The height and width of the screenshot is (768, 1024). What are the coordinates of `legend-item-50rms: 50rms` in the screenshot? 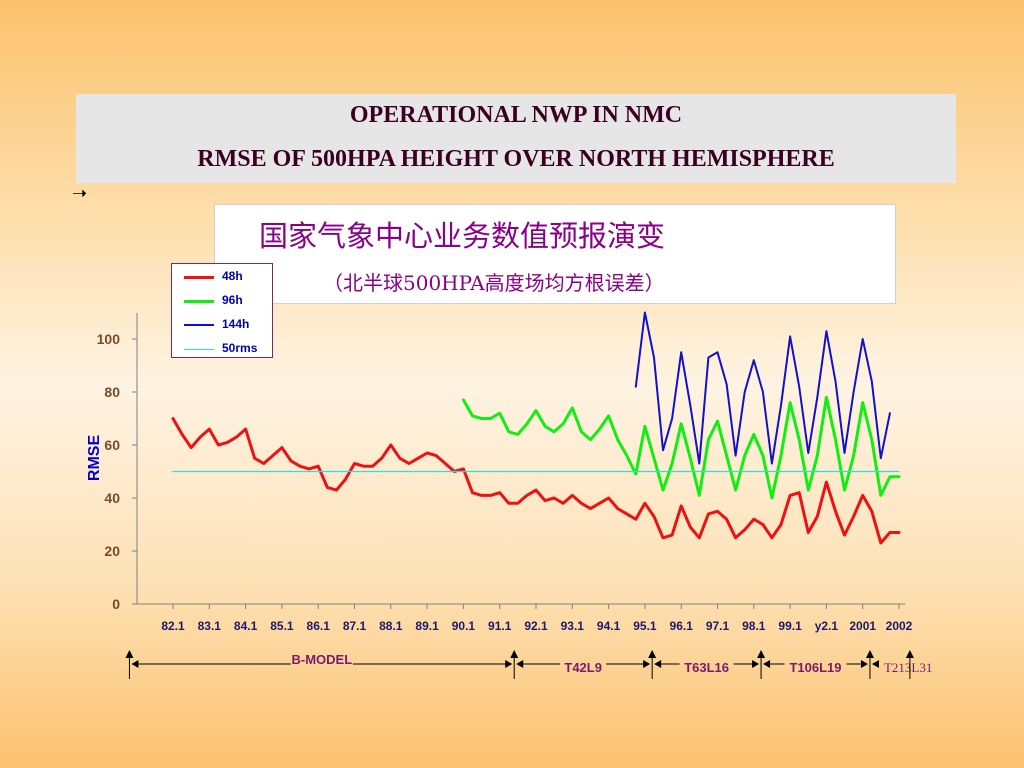 It's located at (225, 350).